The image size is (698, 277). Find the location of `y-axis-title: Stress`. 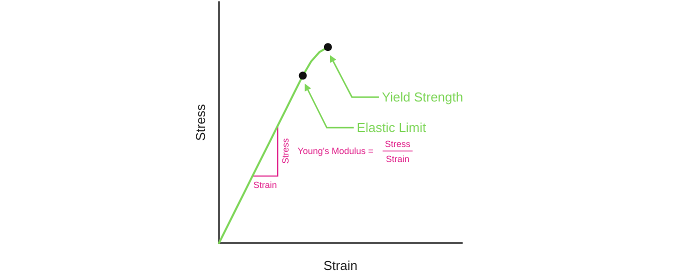

y-axis-title: Stress is located at coordinates (200, 122).